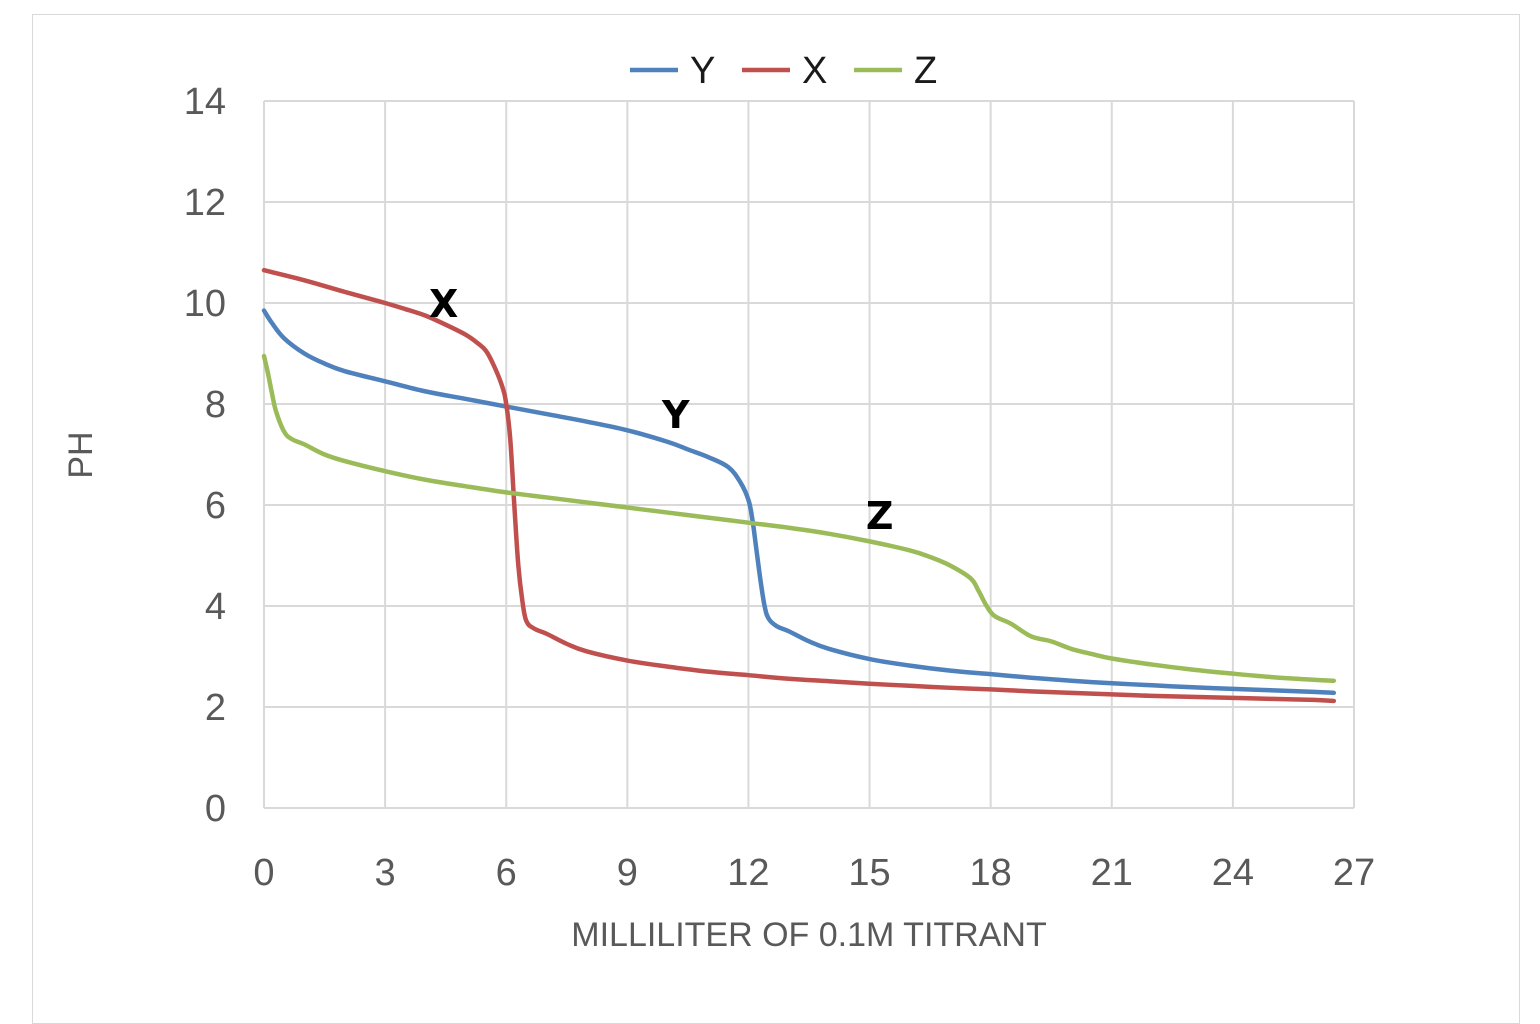 This screenshot has width=1540, height=1024. Describe the element at coordinates (385, 873) in the screenshot. I see `x-tick-label: 3` at that location.